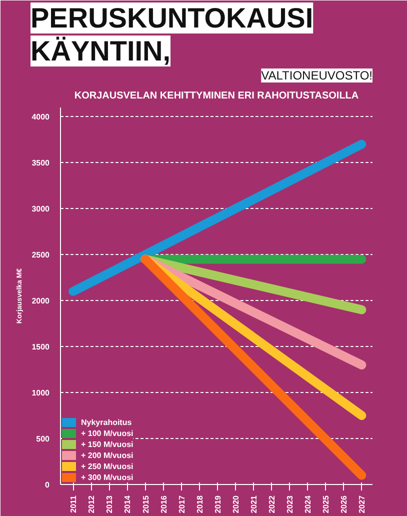 Image resolution: width=407 pixels, height=516 pixels. What do you see at coordinates (272, 504) in the screenshot?
I see `x-tick-label: 2022` at bounding box center [272, 504].